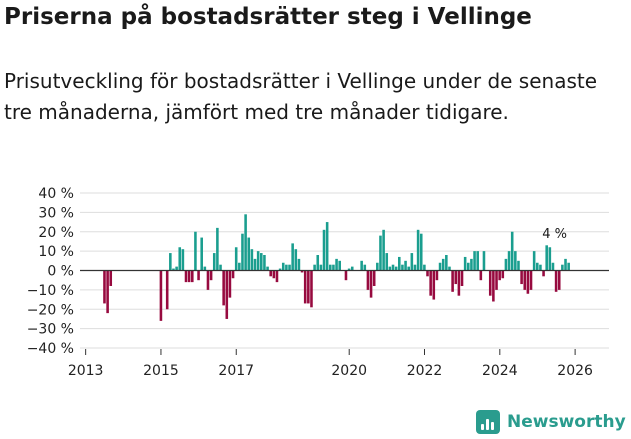  I want to click on brand-logo: Newsworthy, so click(551, 422).